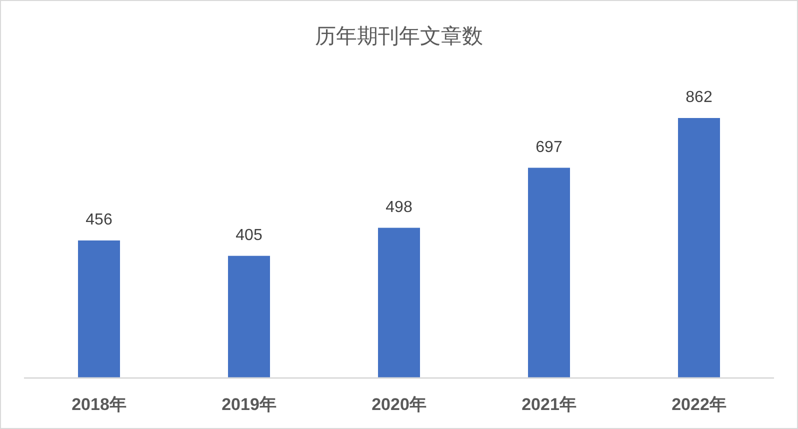 This screenshot has width=798, height=429. What do you see at coordinates (249, 404) in the screenshot?
I see `x-tick-label: 2019年` at bounding box center [249, 404].